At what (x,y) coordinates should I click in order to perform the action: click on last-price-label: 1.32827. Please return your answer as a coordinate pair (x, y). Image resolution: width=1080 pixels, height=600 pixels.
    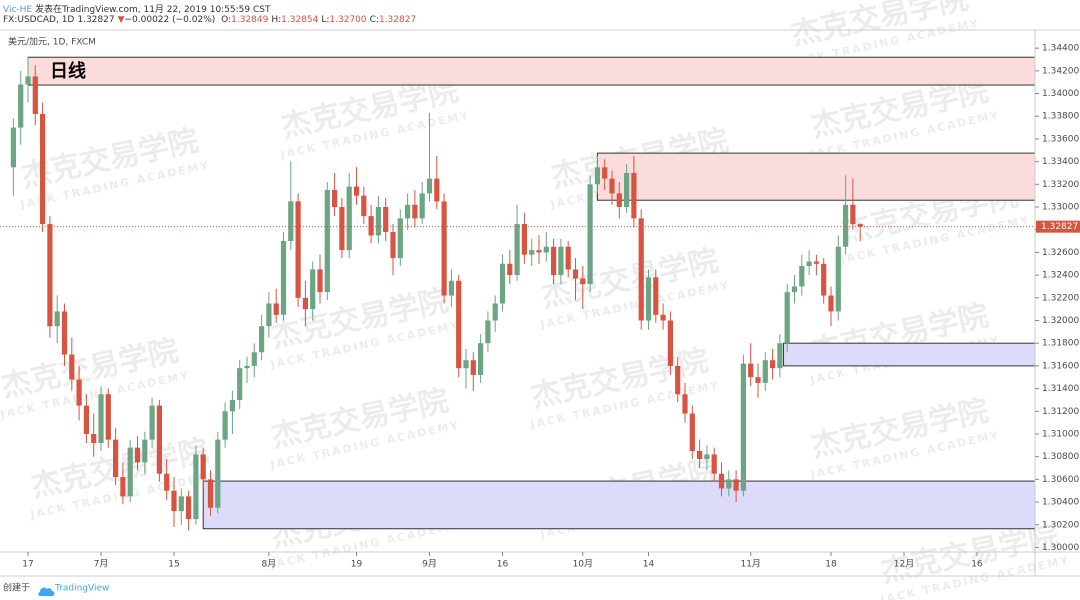
    Looking at the image, I should click on (1059, 227).